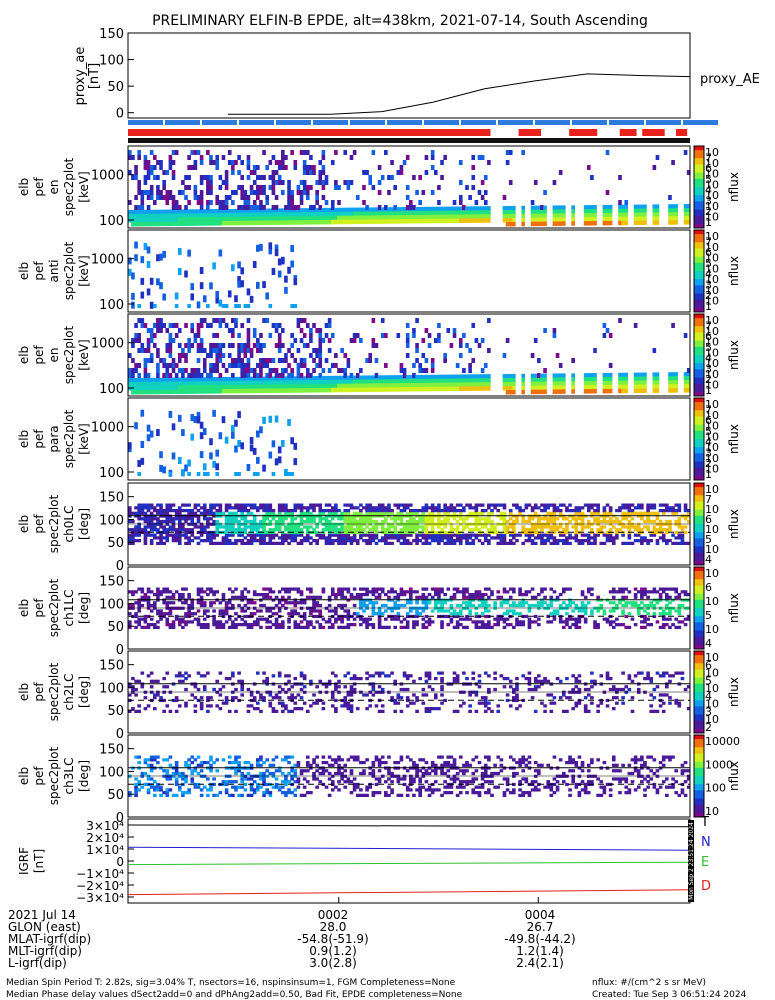  I want to click on colorbar-tick-label: 7, so click(708, 241).